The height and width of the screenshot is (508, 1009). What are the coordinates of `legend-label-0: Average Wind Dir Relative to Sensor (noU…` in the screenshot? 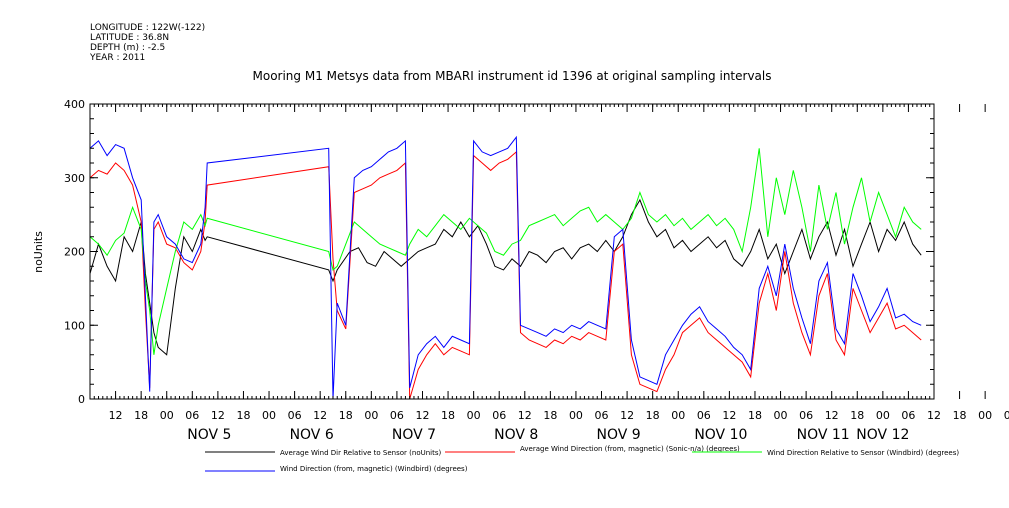 It's located at (360, 453).